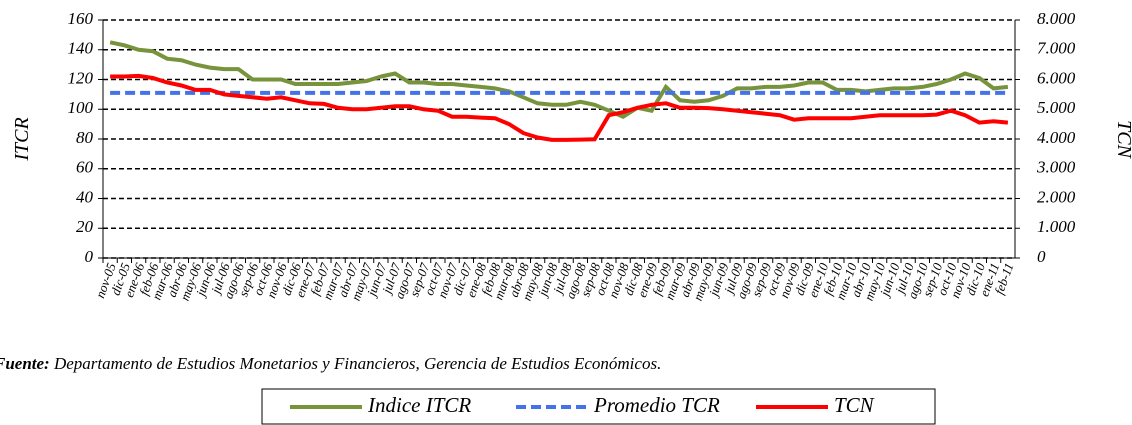  What do you see at coordinates (1056, 167) in the screenshot?
I see `y2-tick-label: 3.000` at bounding box center [1056, 167].